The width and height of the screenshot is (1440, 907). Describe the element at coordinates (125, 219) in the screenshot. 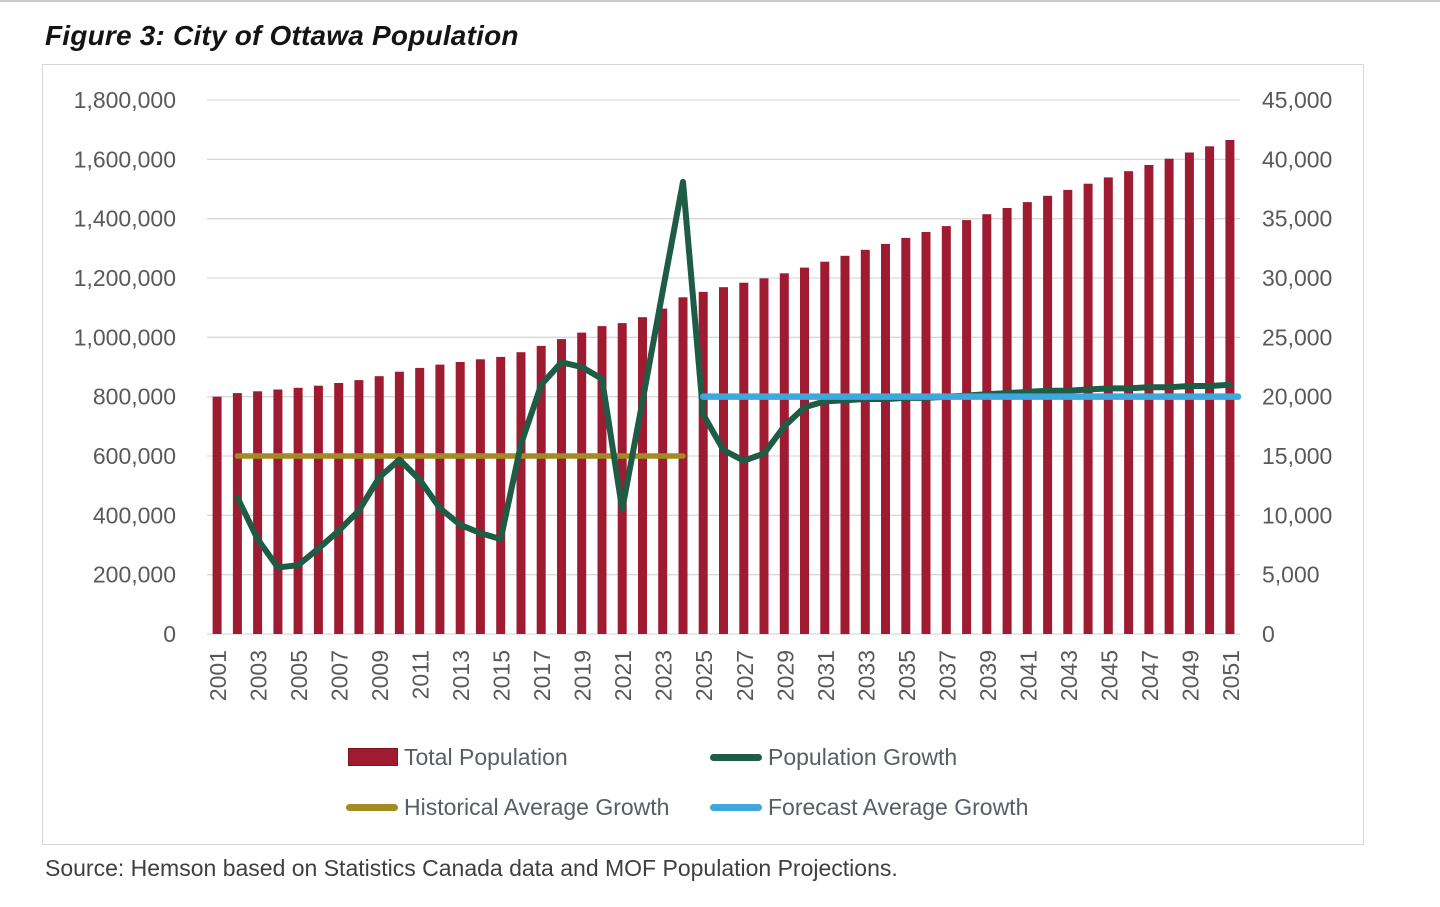

I see `left-axis-tick-label: 1,400,000` at that location.